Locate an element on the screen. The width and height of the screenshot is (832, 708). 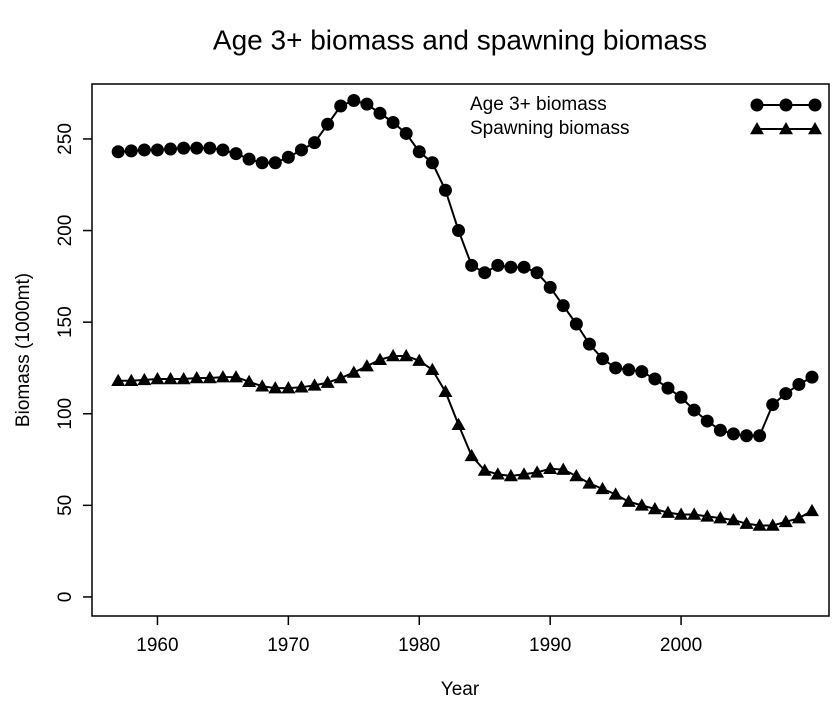
y-tick-label: 150 is located at coordinates (65, 322).